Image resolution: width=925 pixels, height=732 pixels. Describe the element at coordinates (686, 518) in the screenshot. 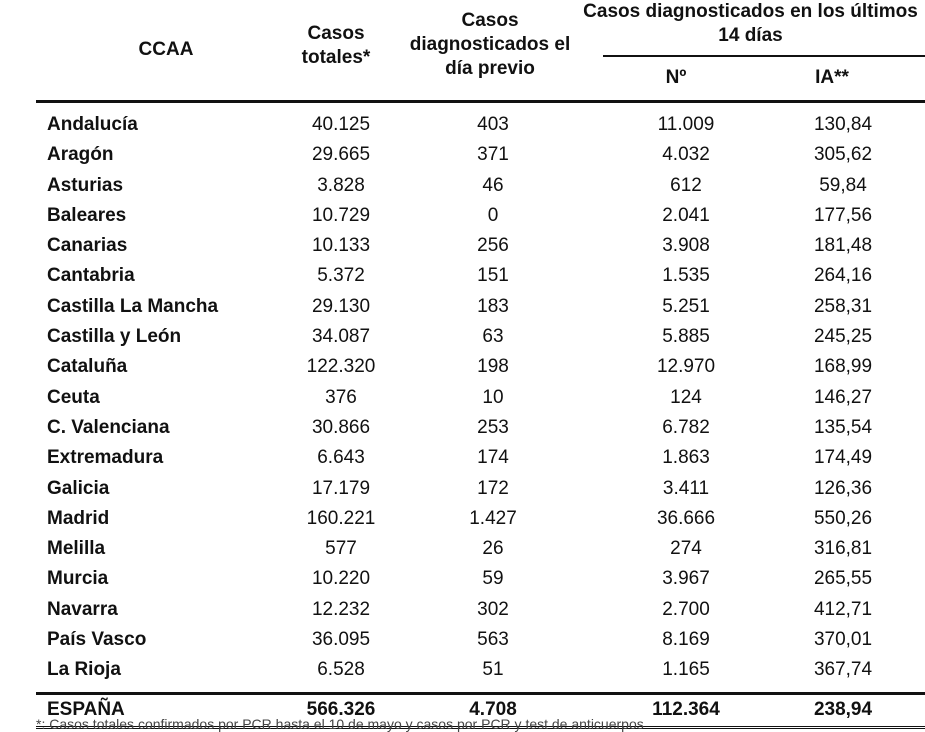

I see `cell-n: 36.666` at that location.